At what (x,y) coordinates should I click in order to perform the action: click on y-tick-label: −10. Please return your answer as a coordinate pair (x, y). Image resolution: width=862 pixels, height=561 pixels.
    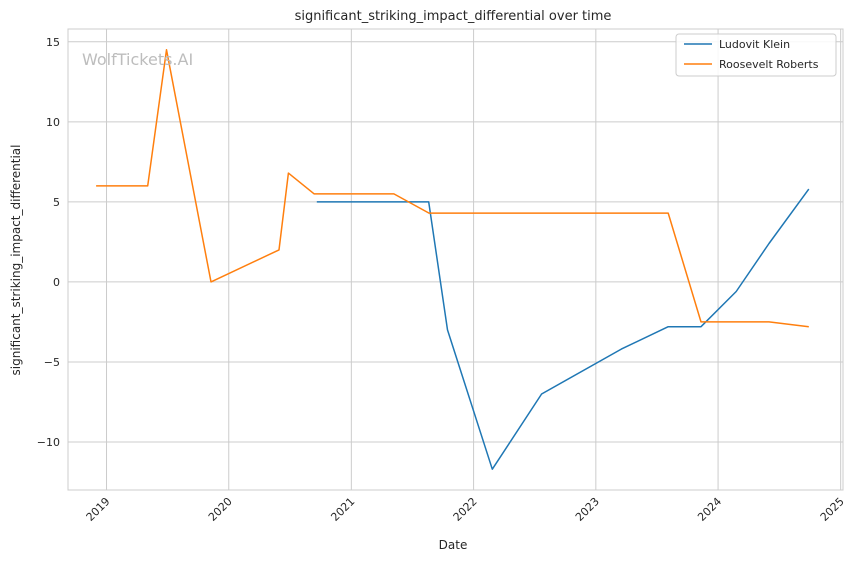
    Looking at the image, I should click on (48, 442).